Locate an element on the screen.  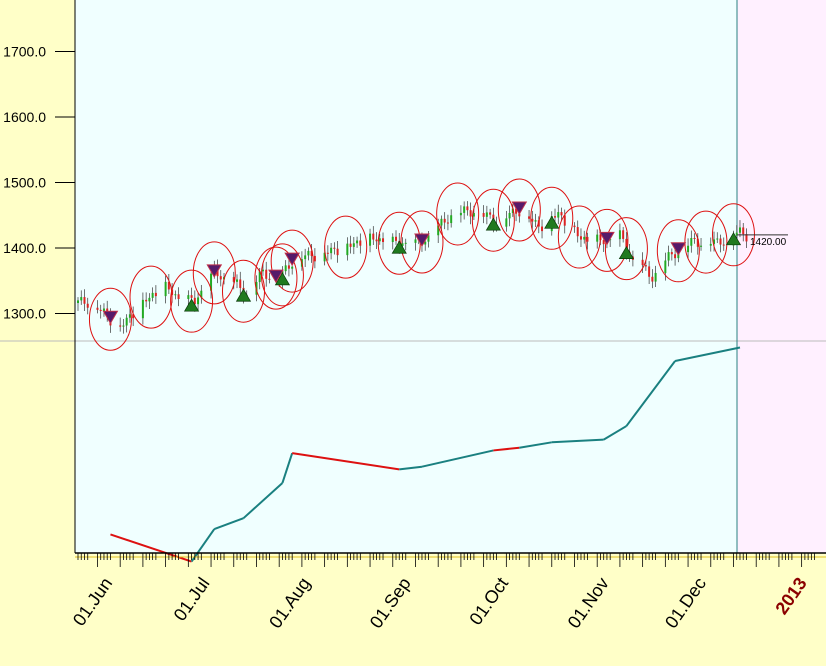
last-price-label: 1420.00 is located at coordinates (768, 242).